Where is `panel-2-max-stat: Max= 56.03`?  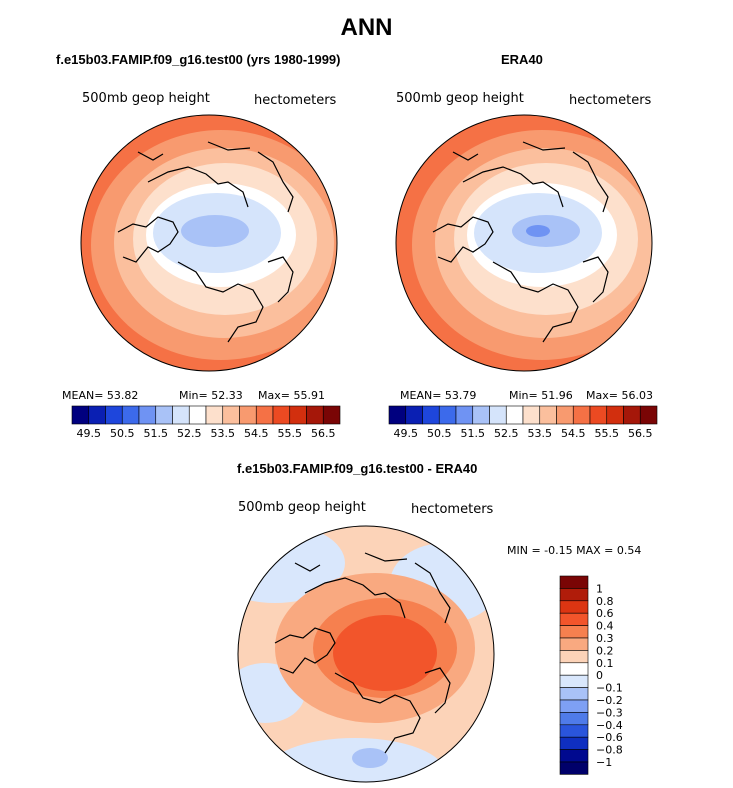 panel-2-max-stat: Max= 56.03 is located at coordinates (619, 395).